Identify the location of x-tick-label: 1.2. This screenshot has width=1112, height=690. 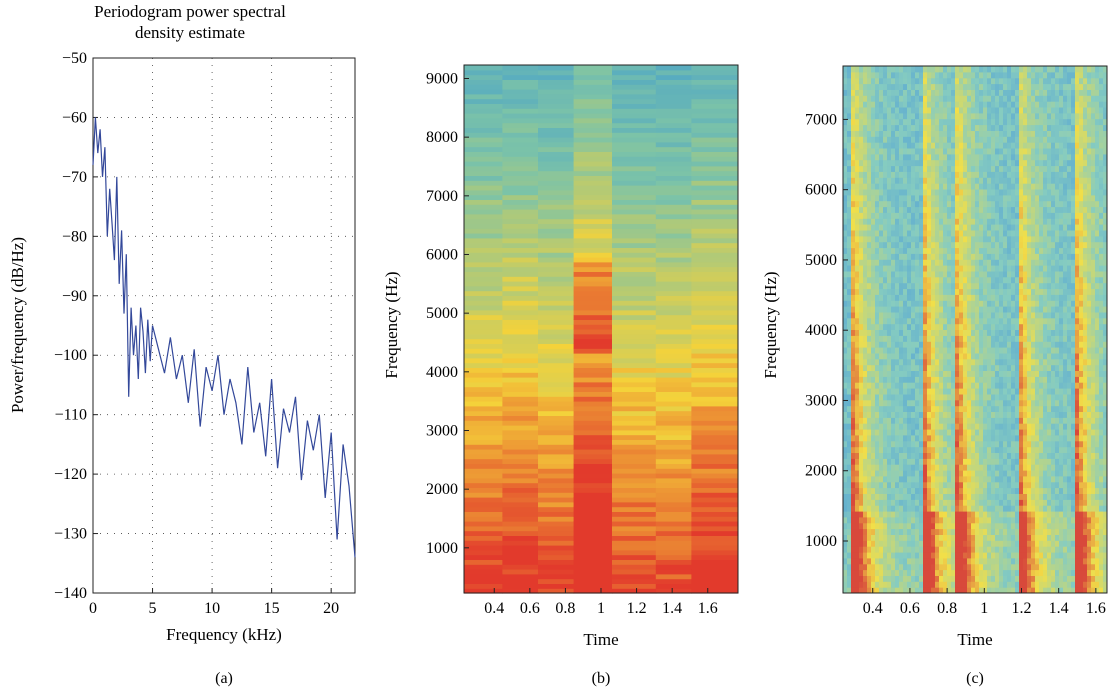
(637, 608).